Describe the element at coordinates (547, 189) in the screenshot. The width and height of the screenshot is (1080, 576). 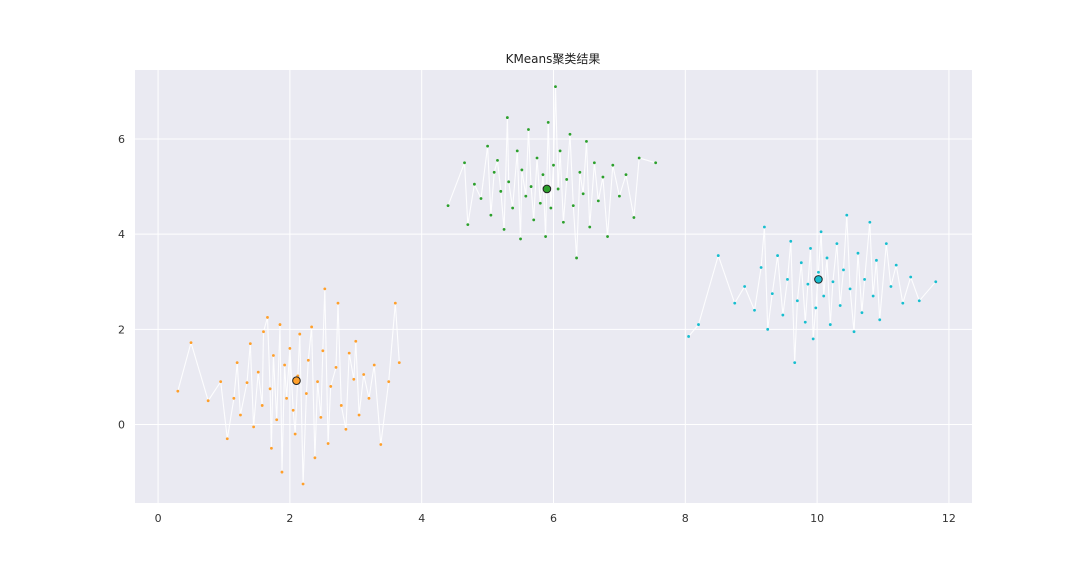
I see `cluster-1-centroid` at that location.